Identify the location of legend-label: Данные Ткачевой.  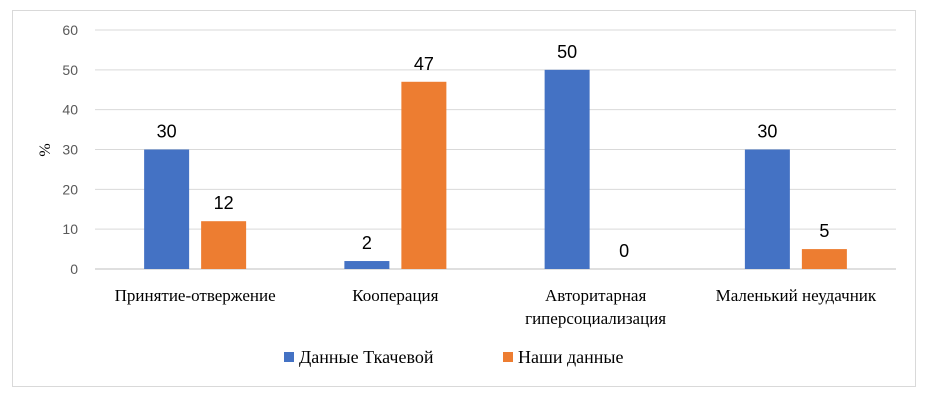
(366, 357).